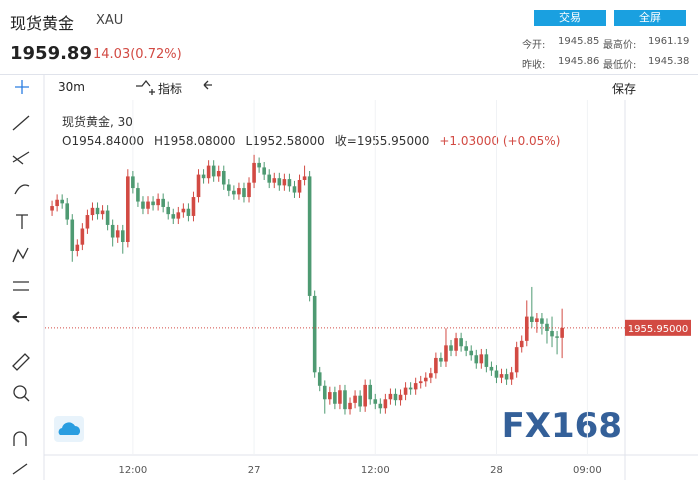 This screenshot has height=480, width=698. I want to click on stat-value: 1945.85, so click(579, 41).